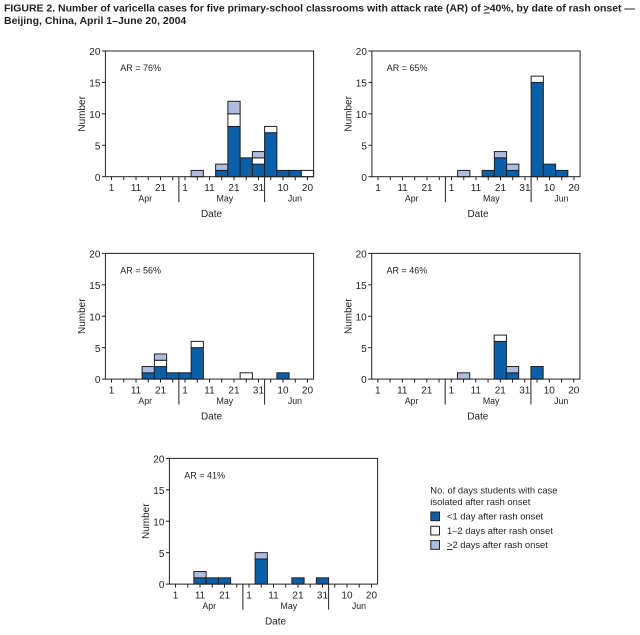 The height and width of the screenshot is (635, 640). Describe the element at coordinates (407, 270) in the screenshot. I see `svg-text: AR = 46%` at that location.